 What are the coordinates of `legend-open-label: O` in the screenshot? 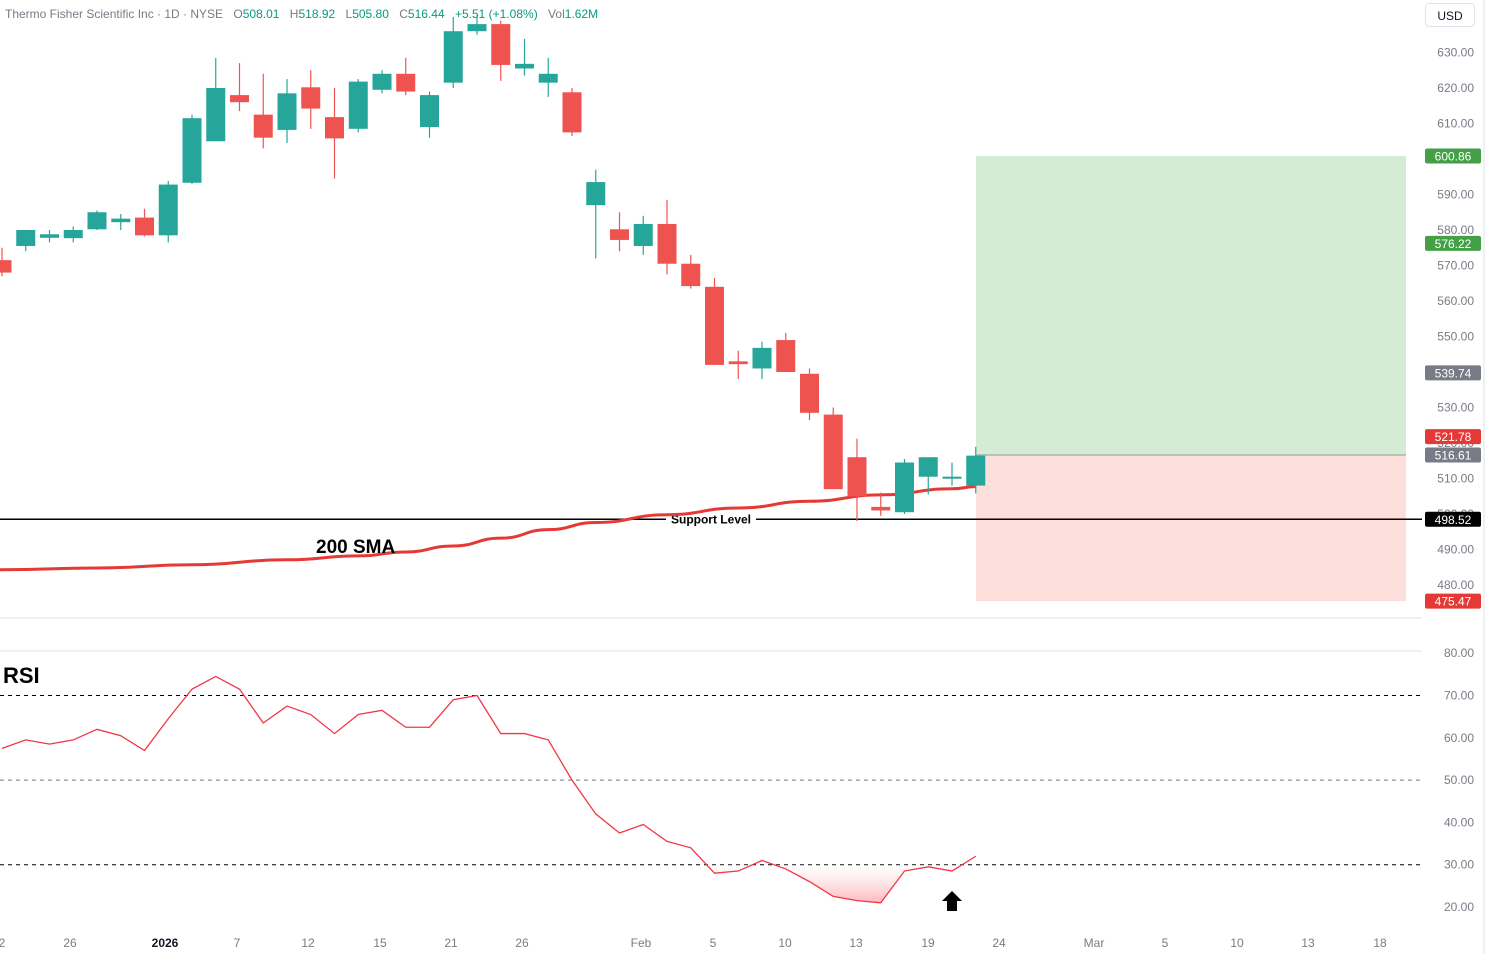 It's located at (238, 14).